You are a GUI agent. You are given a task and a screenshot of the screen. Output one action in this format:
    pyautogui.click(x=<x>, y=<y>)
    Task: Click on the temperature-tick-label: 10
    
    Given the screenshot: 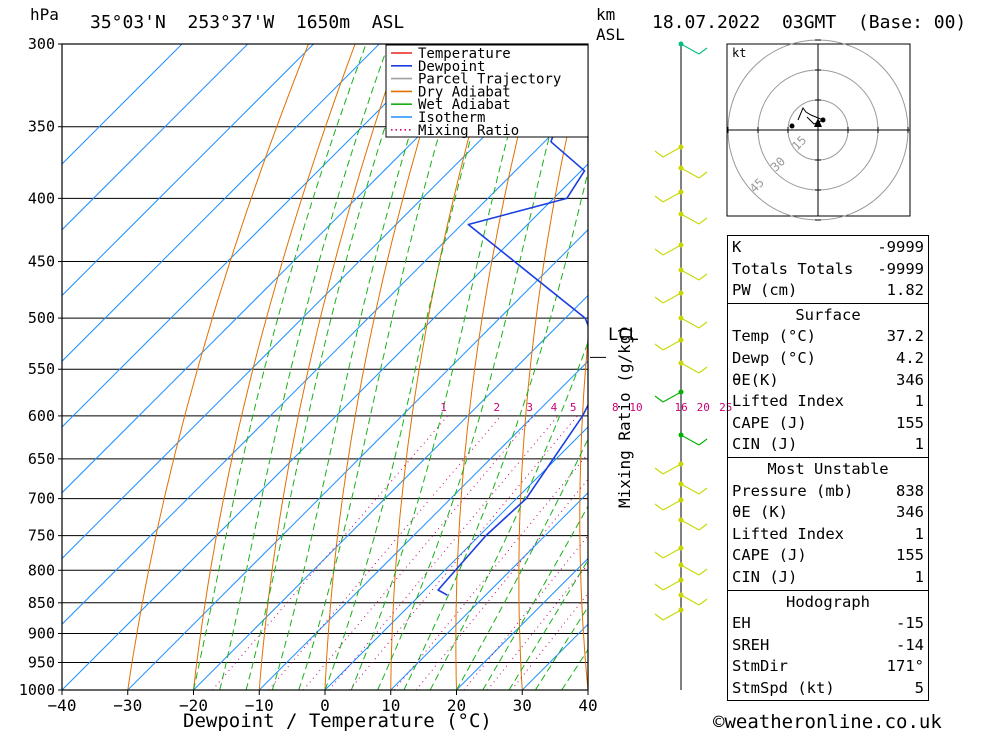 What is the action you would take?
    pyautogui.click(x=390, y=705)
    